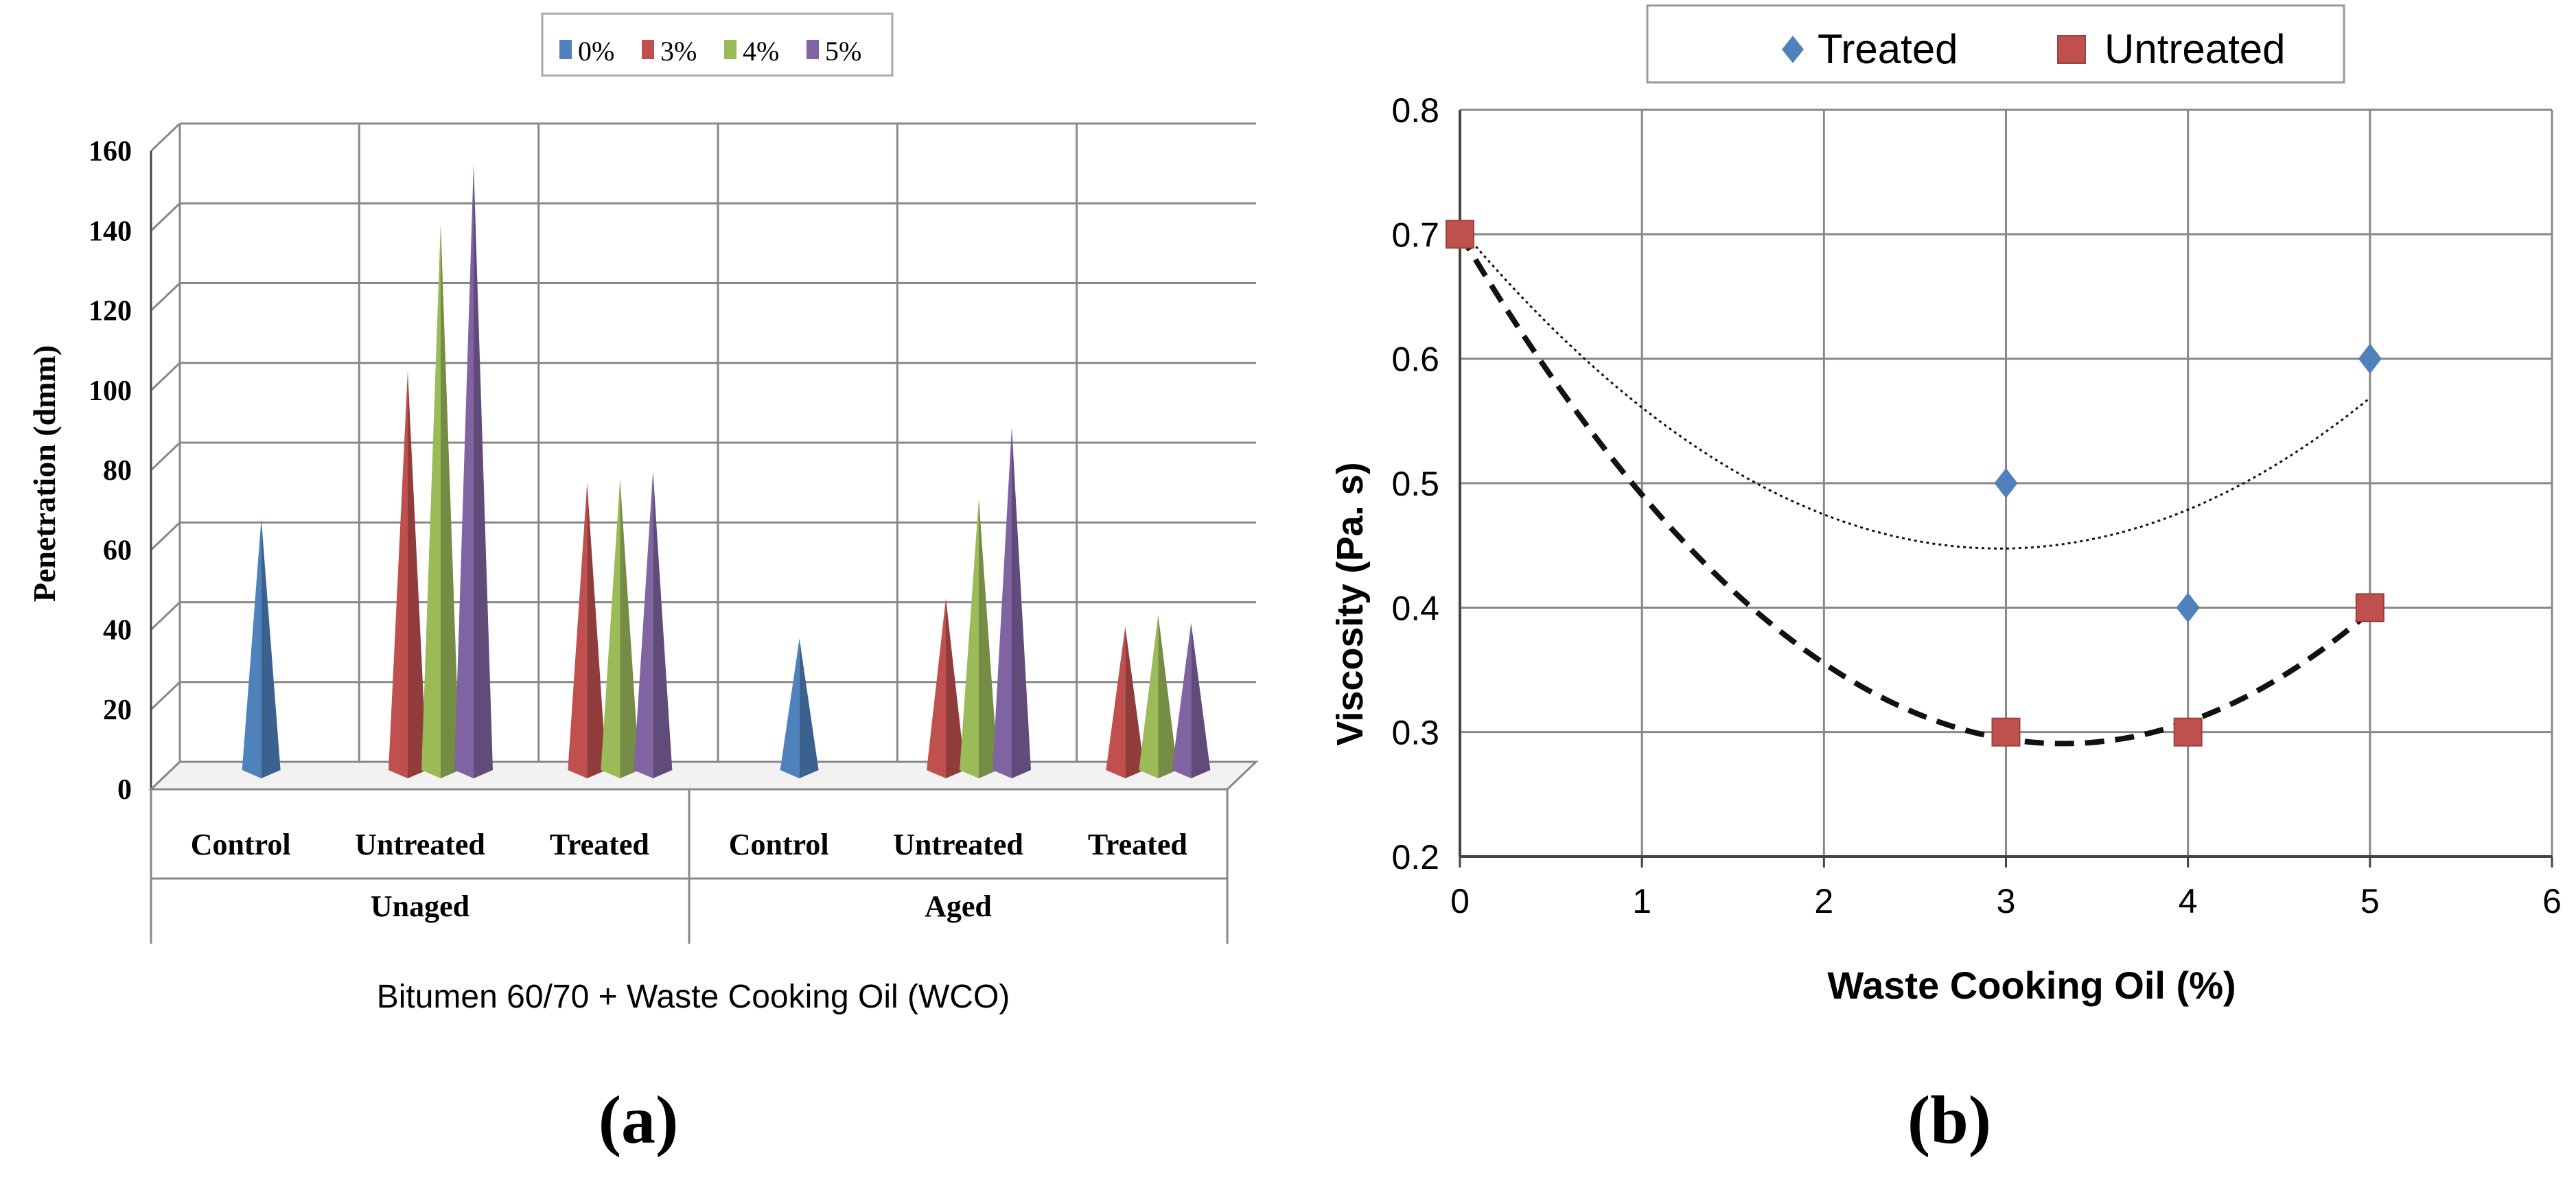 The height and width of the screenshot is (1186, 2576). I want to click on y-tick-label-b: 0.8, so click(1415, 110).